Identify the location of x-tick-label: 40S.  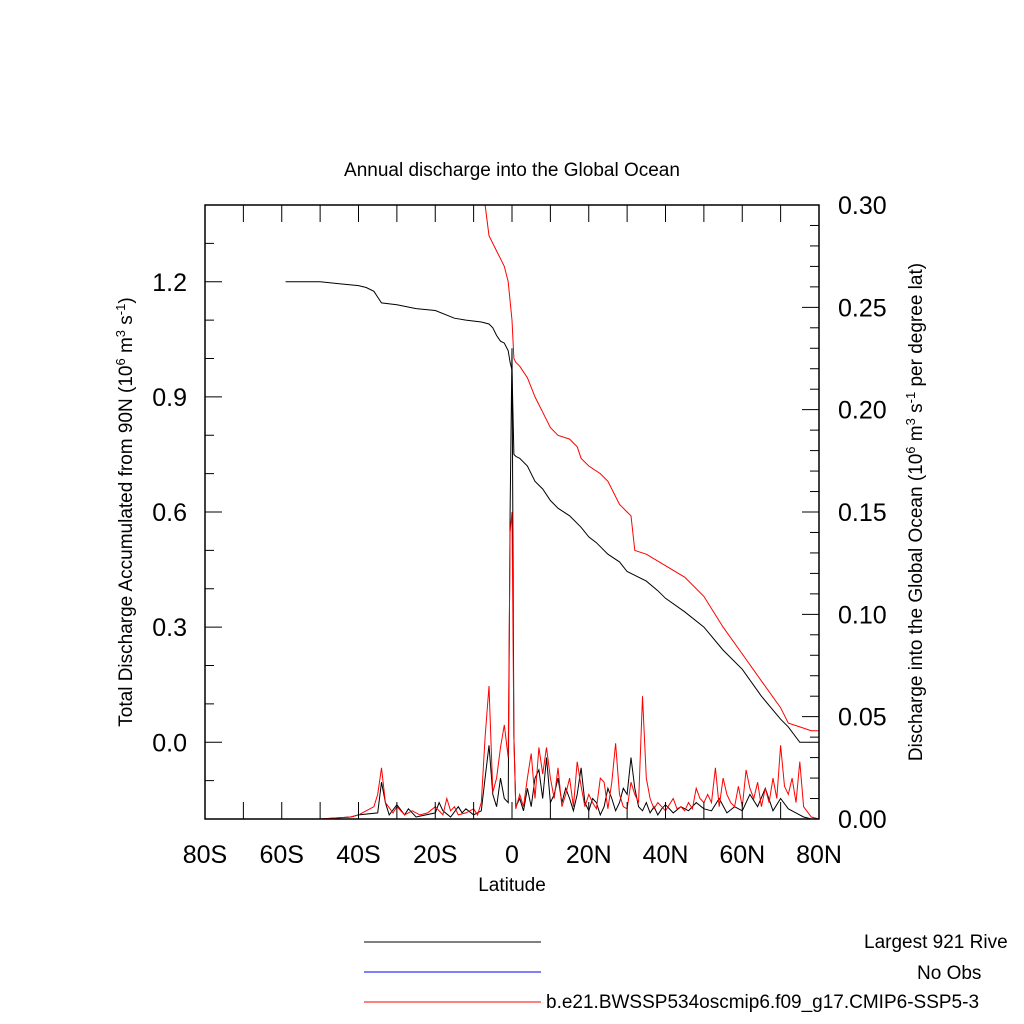
(358, 855).